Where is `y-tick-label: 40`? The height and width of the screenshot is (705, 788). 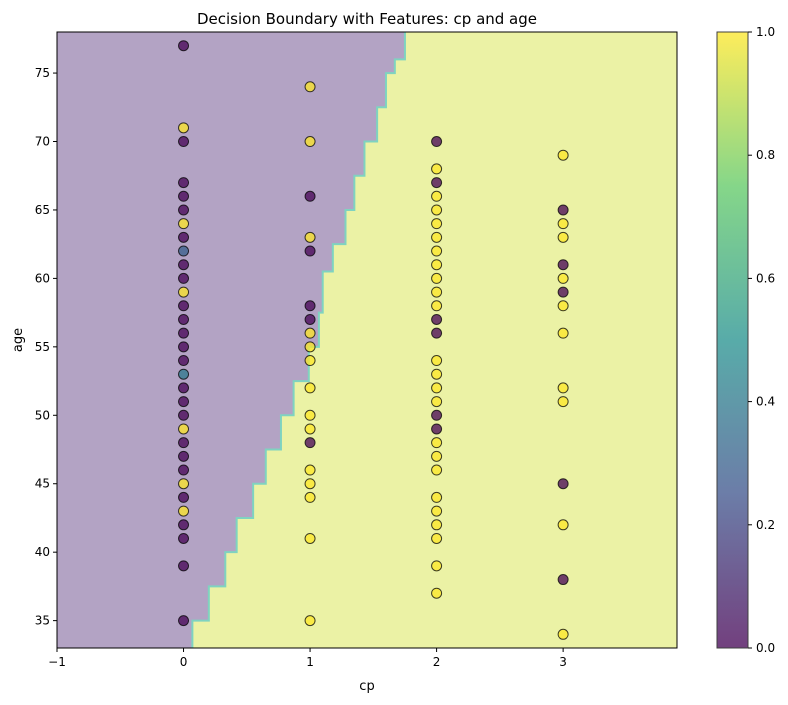 y-tick-label: 40 is located at coordinates (42, 552).